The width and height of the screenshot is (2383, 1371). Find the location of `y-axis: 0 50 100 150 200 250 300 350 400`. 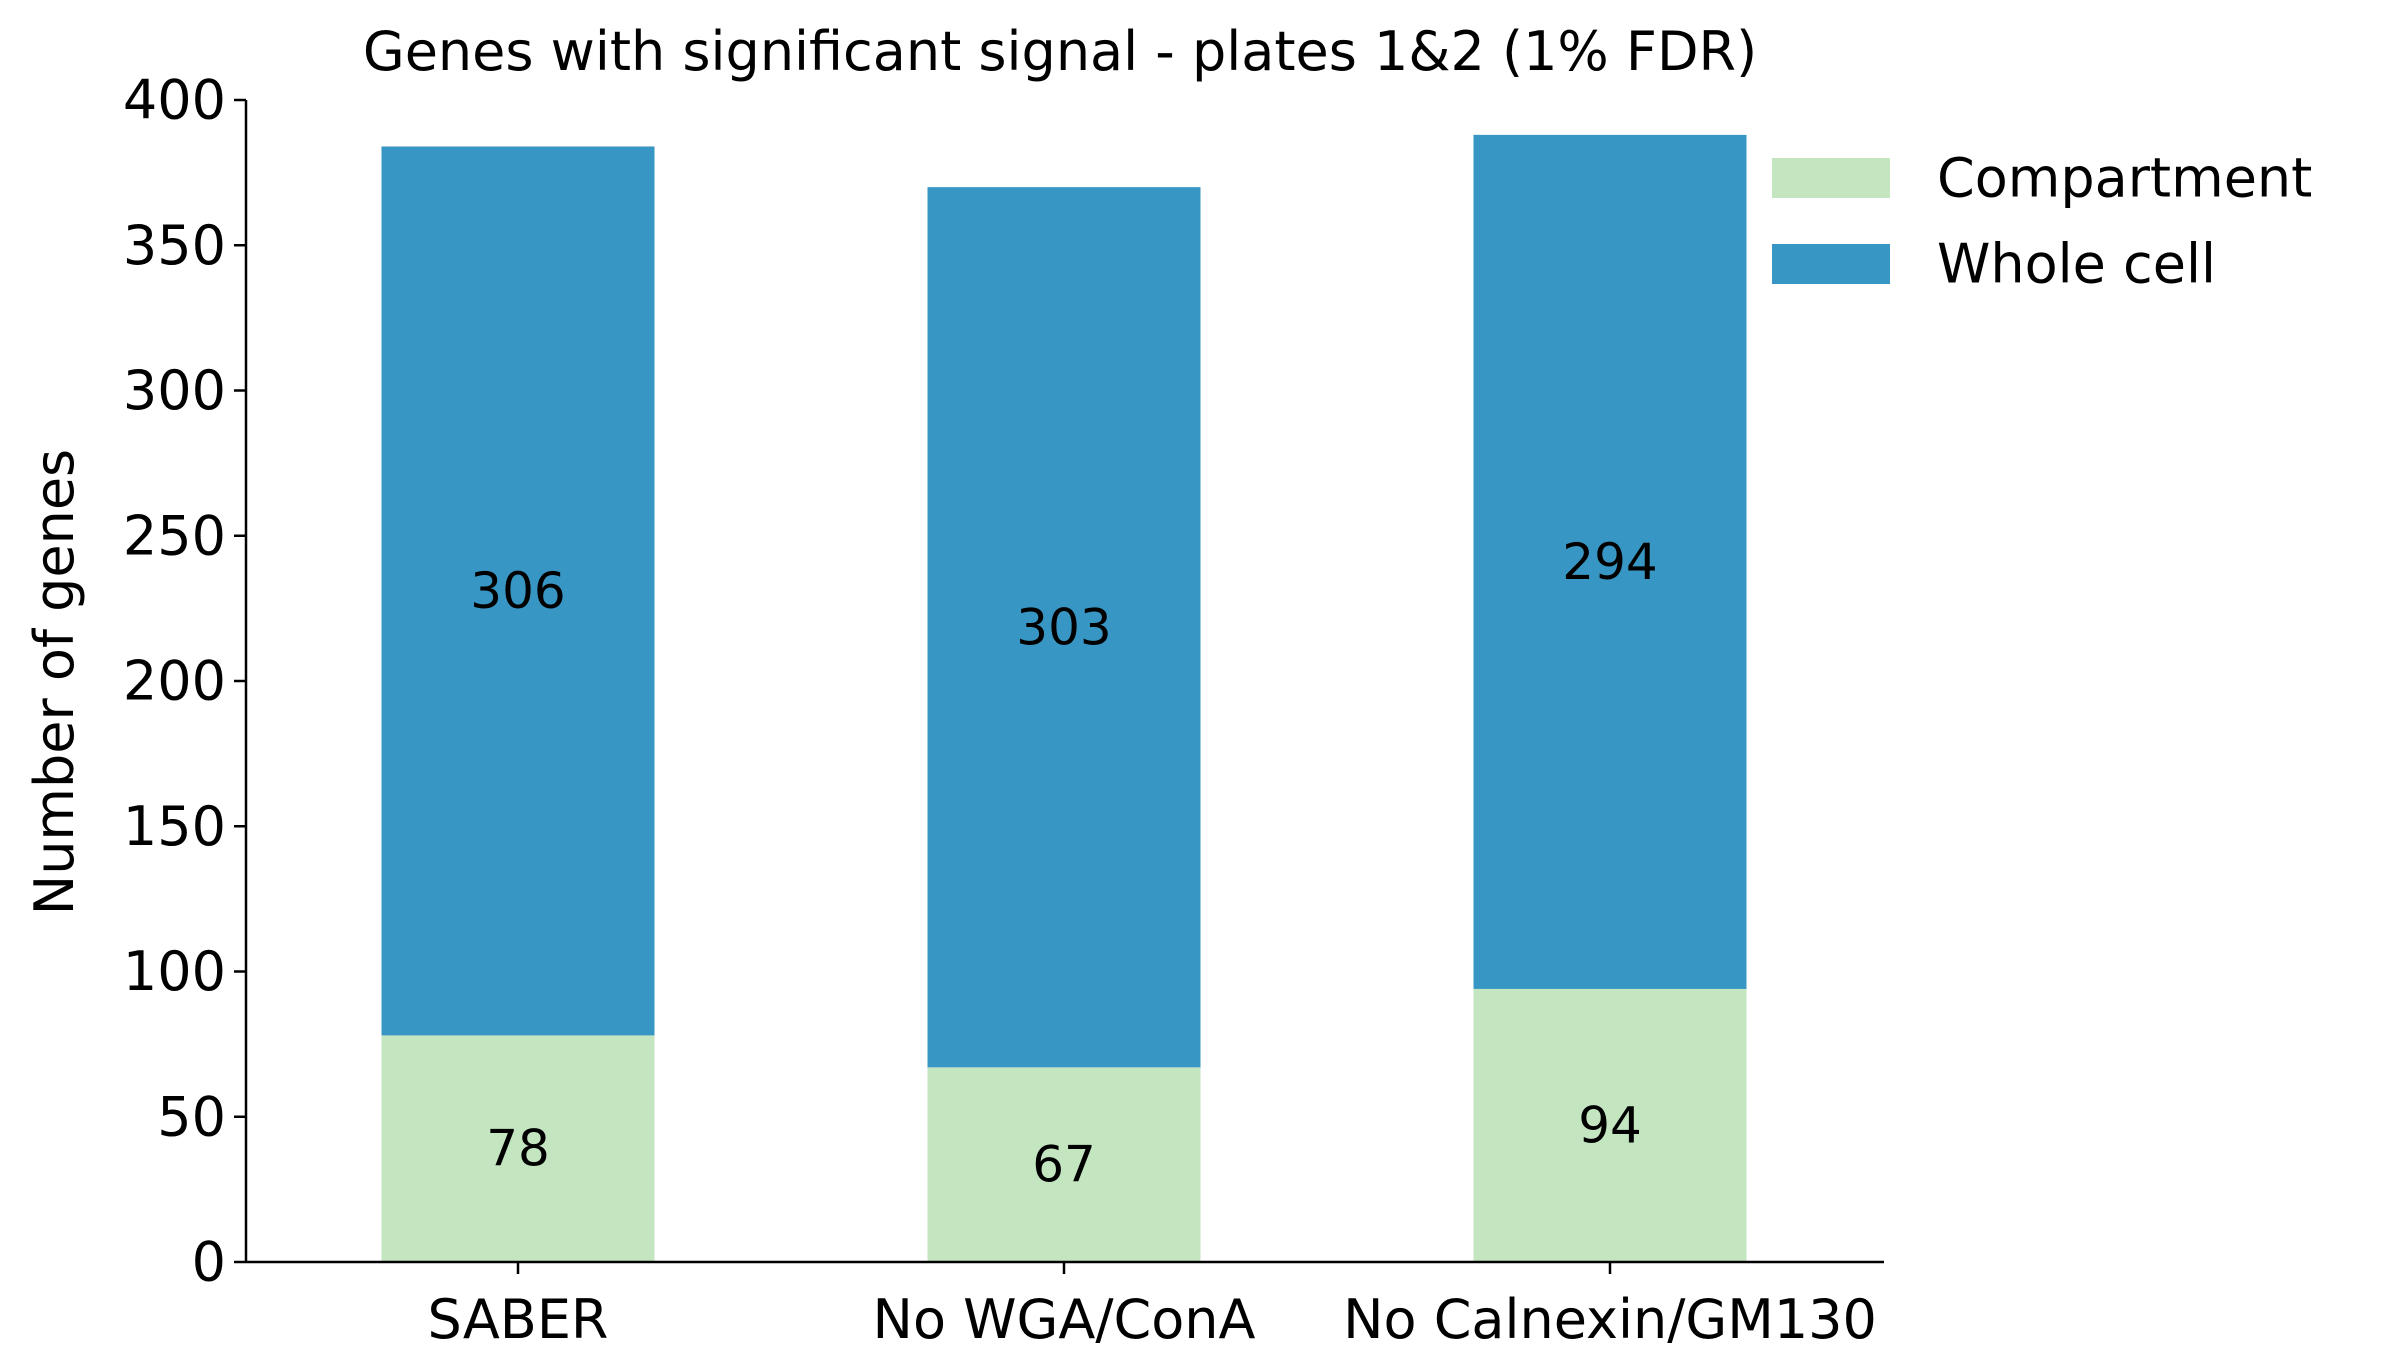

y-axis: 0 50 100 150 200 250 300 350 400 is located at coordinates (185, 681).